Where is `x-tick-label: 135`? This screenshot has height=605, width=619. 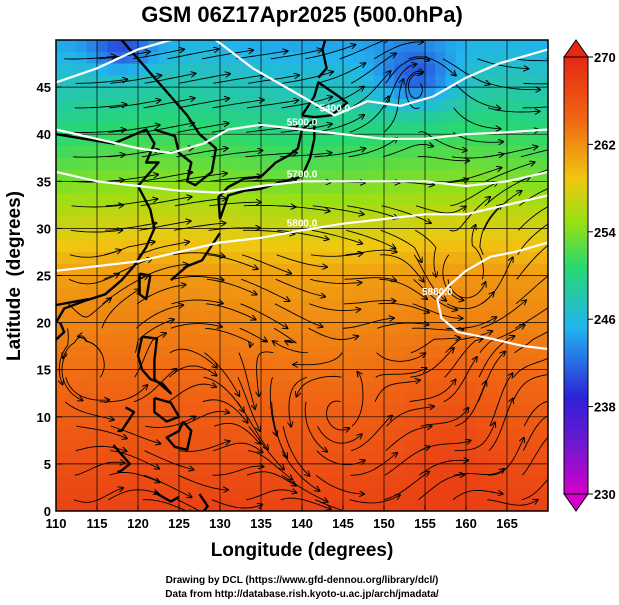 x-tick-label: 135 is located at coordinates (261, 523).